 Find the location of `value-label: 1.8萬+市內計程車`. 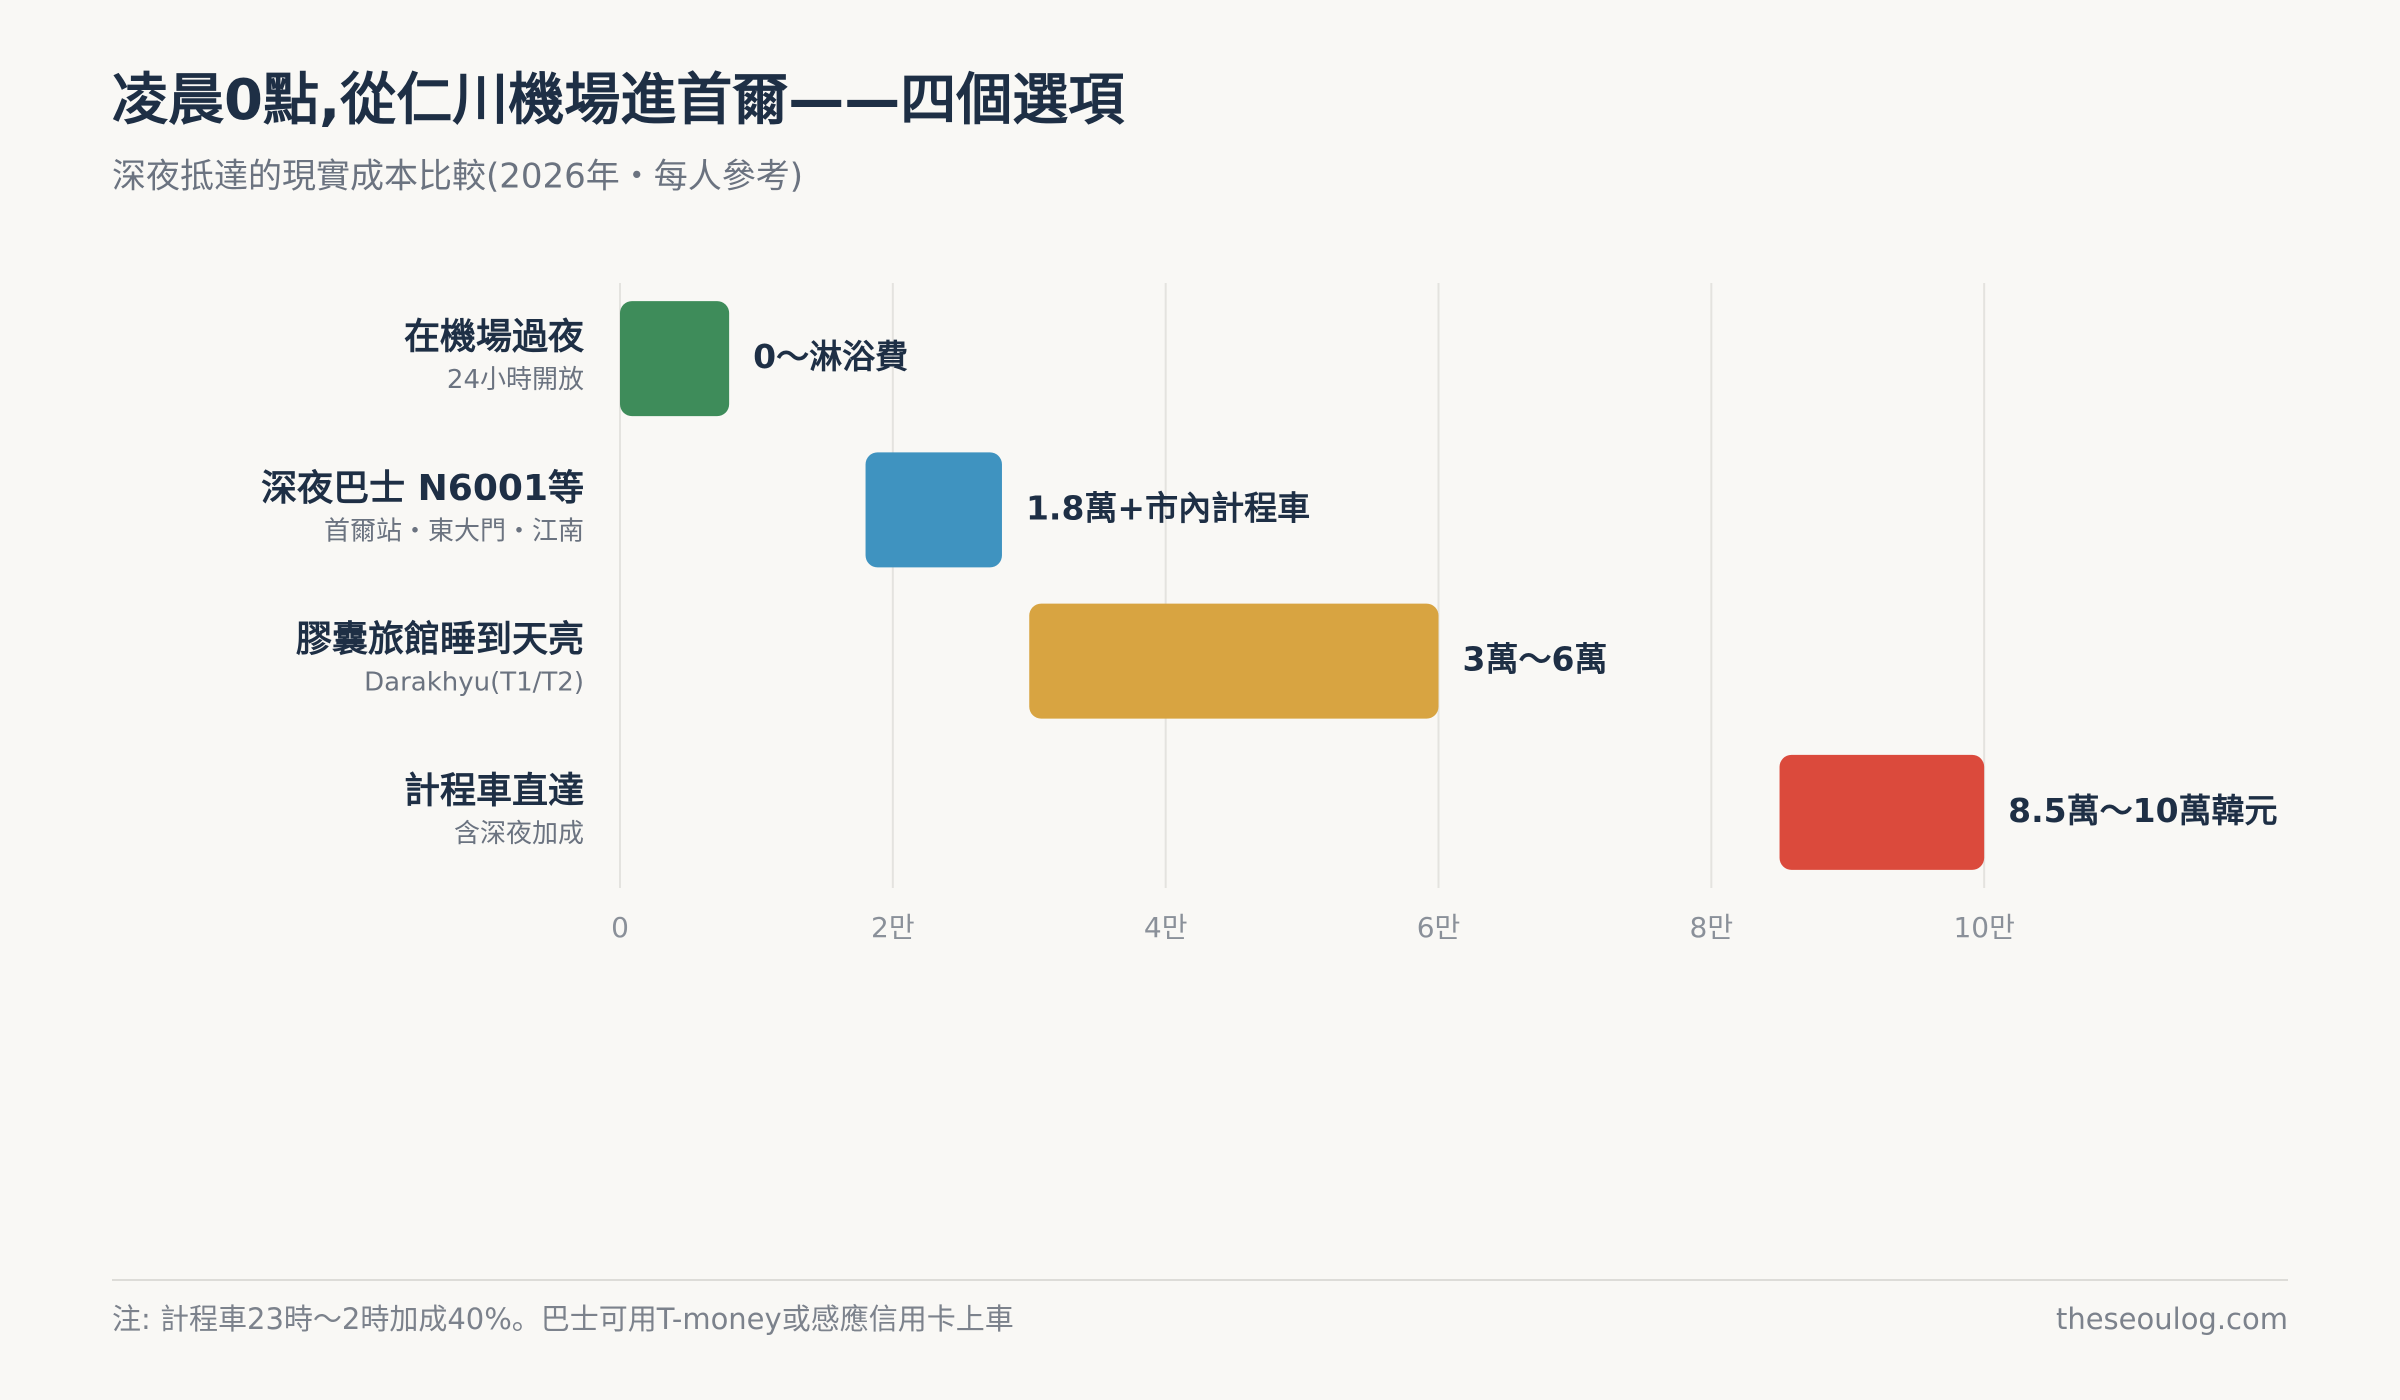

value-label: 1.8萬+市內計程車 is located at coordinates (1168, 507).